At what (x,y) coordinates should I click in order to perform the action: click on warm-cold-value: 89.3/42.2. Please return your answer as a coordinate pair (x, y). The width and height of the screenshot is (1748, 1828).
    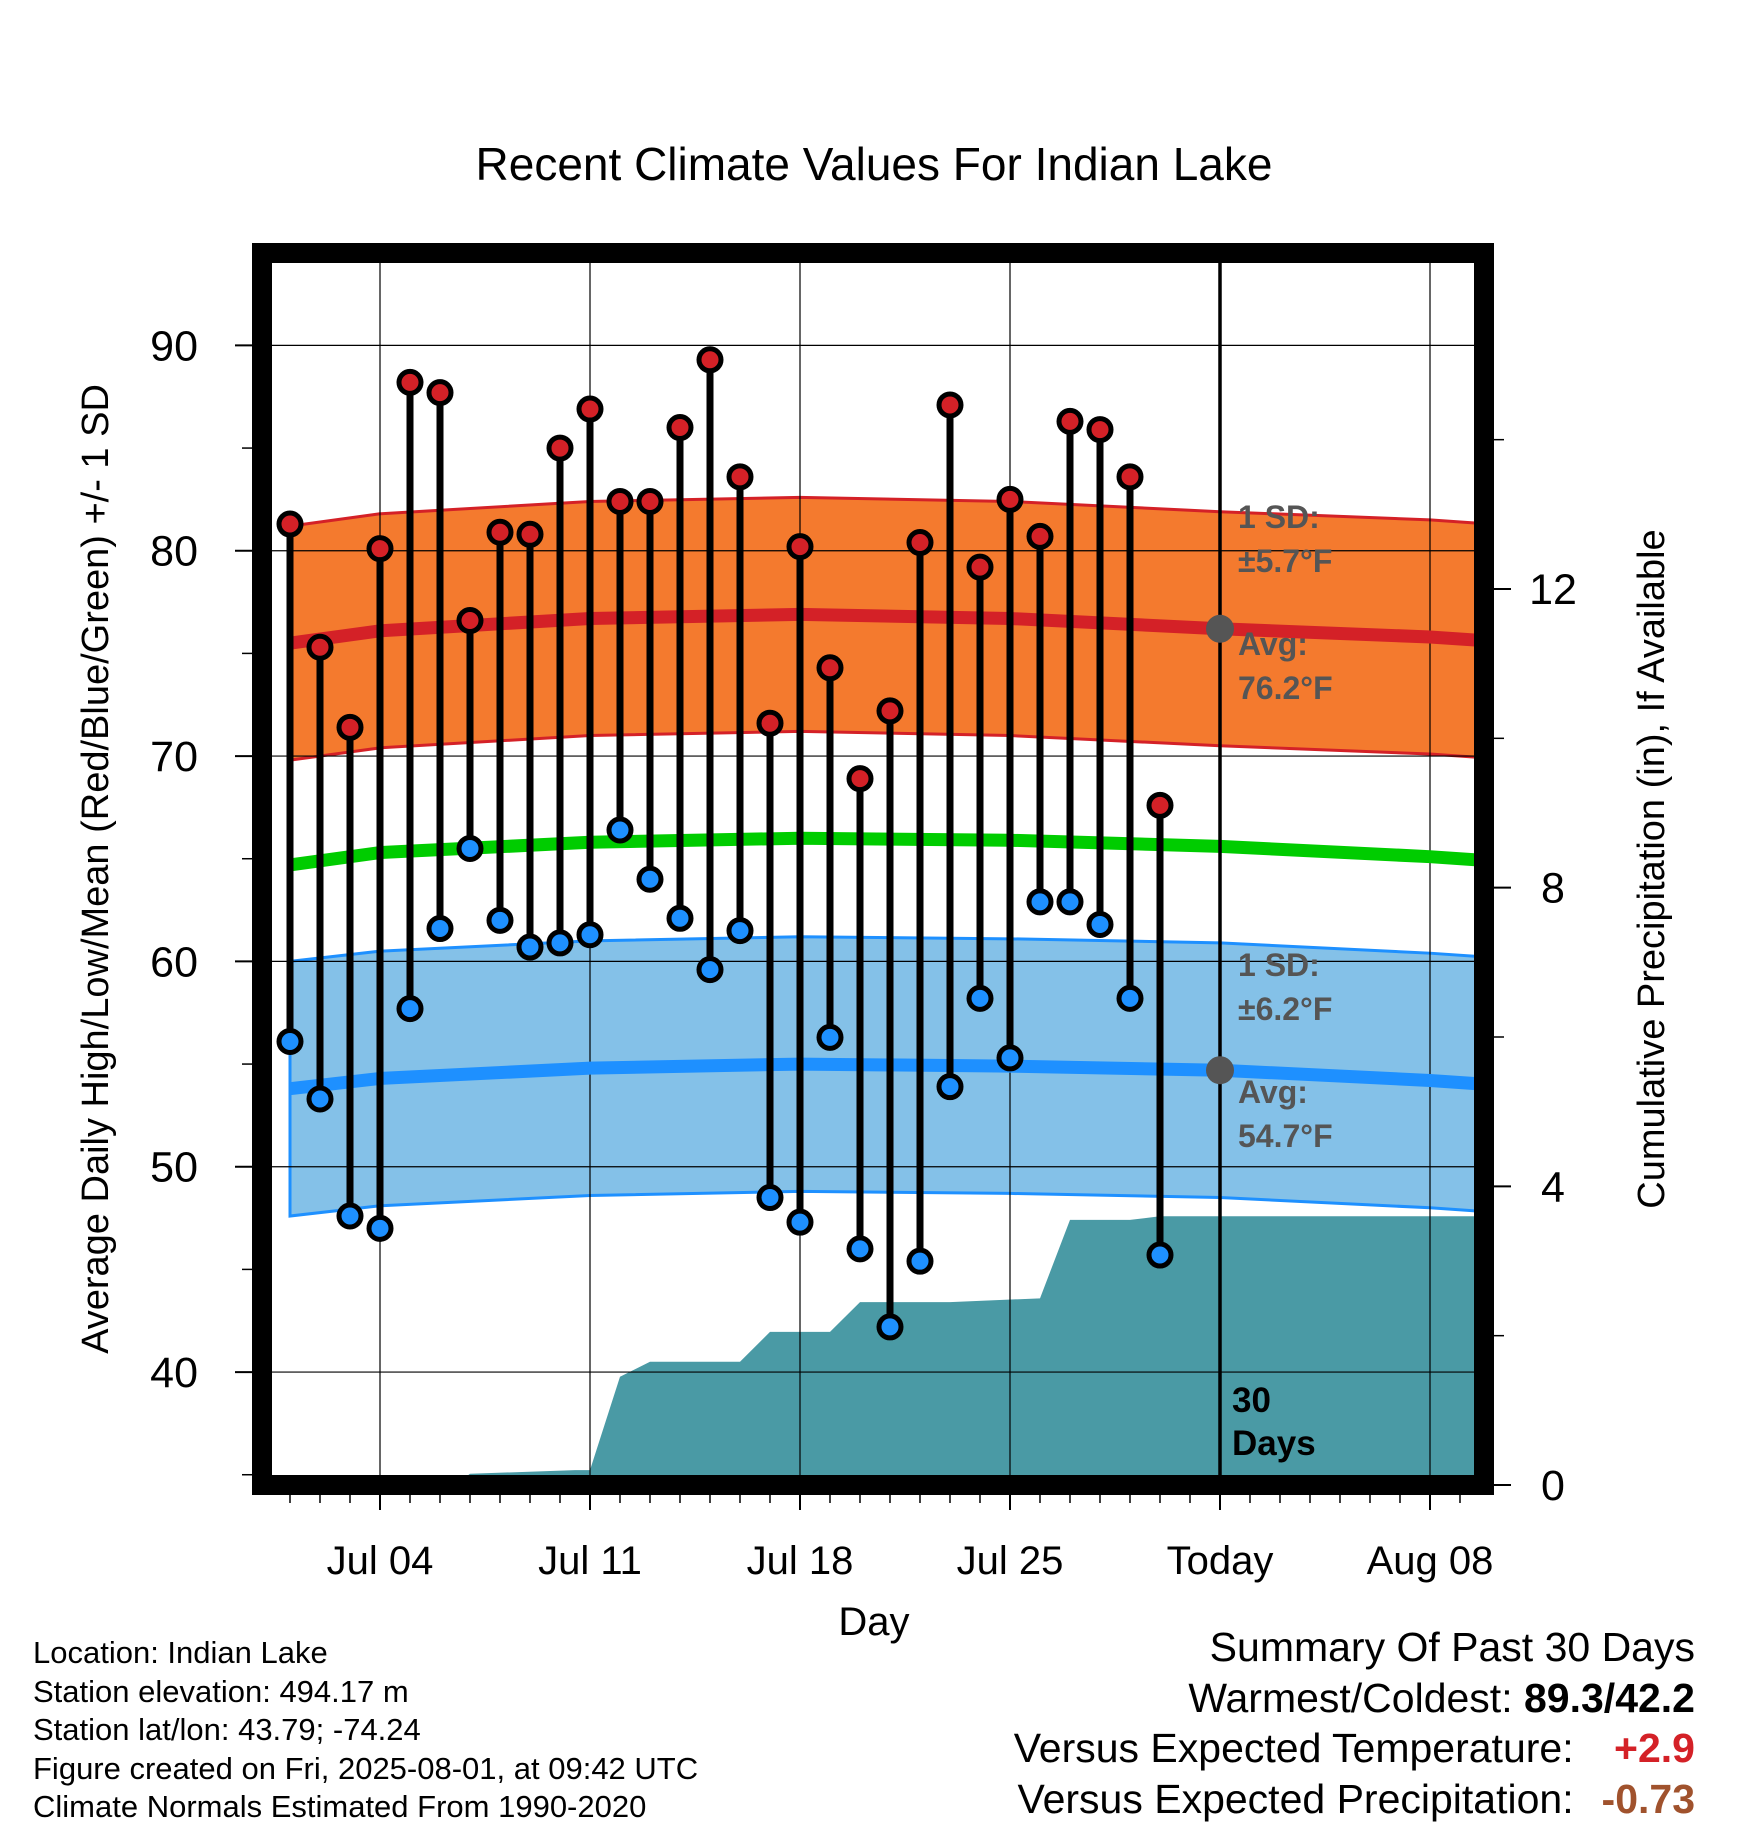
    Looking at the image, I should click on (1609, 1697).